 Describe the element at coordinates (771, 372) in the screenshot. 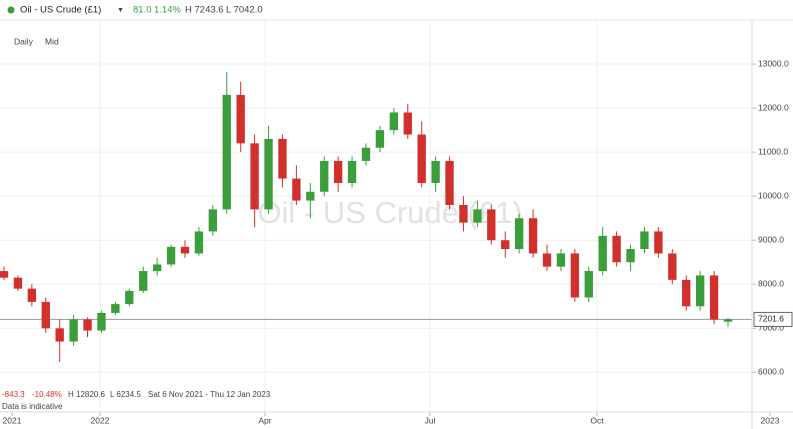

I see `y-tick-label: 6000.0` at that location.